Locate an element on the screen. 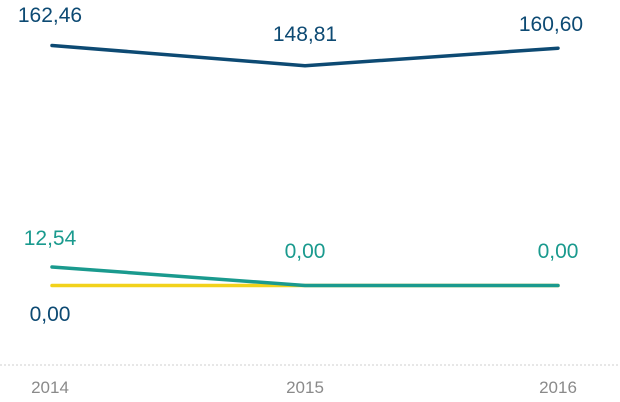  data-label-series-1-2: 0,00 is located at coordinates (558, 251).